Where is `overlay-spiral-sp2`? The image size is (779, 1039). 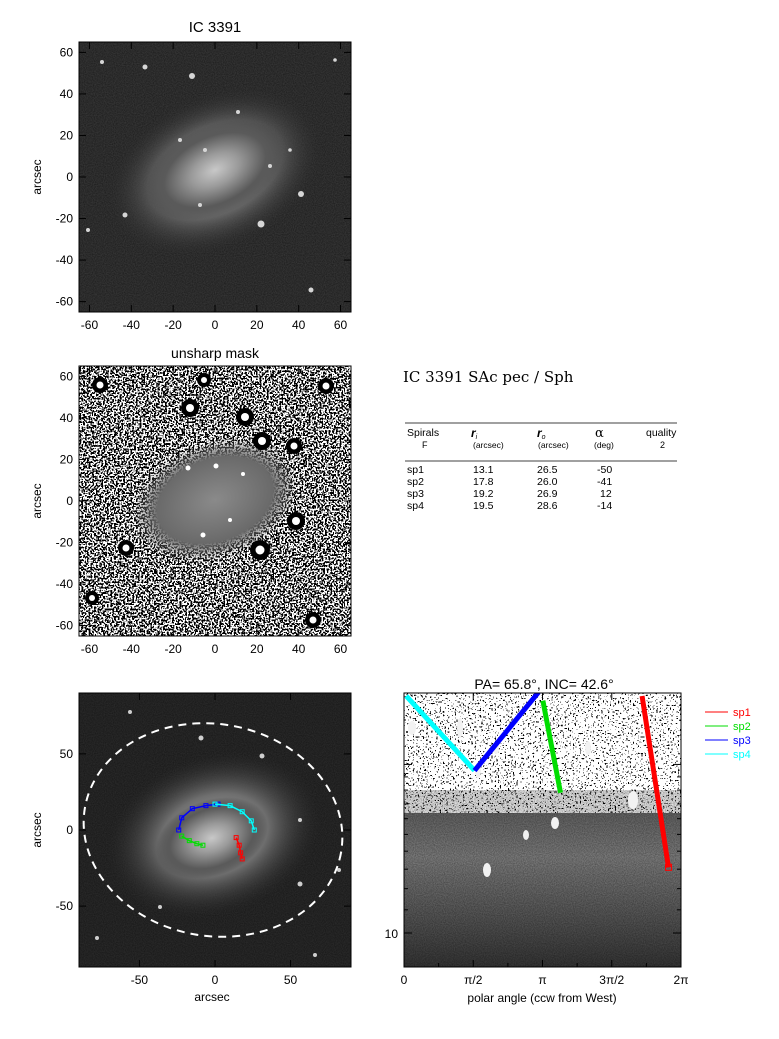 overlay-spiral-sp2 is located at coordinates (192, 840).